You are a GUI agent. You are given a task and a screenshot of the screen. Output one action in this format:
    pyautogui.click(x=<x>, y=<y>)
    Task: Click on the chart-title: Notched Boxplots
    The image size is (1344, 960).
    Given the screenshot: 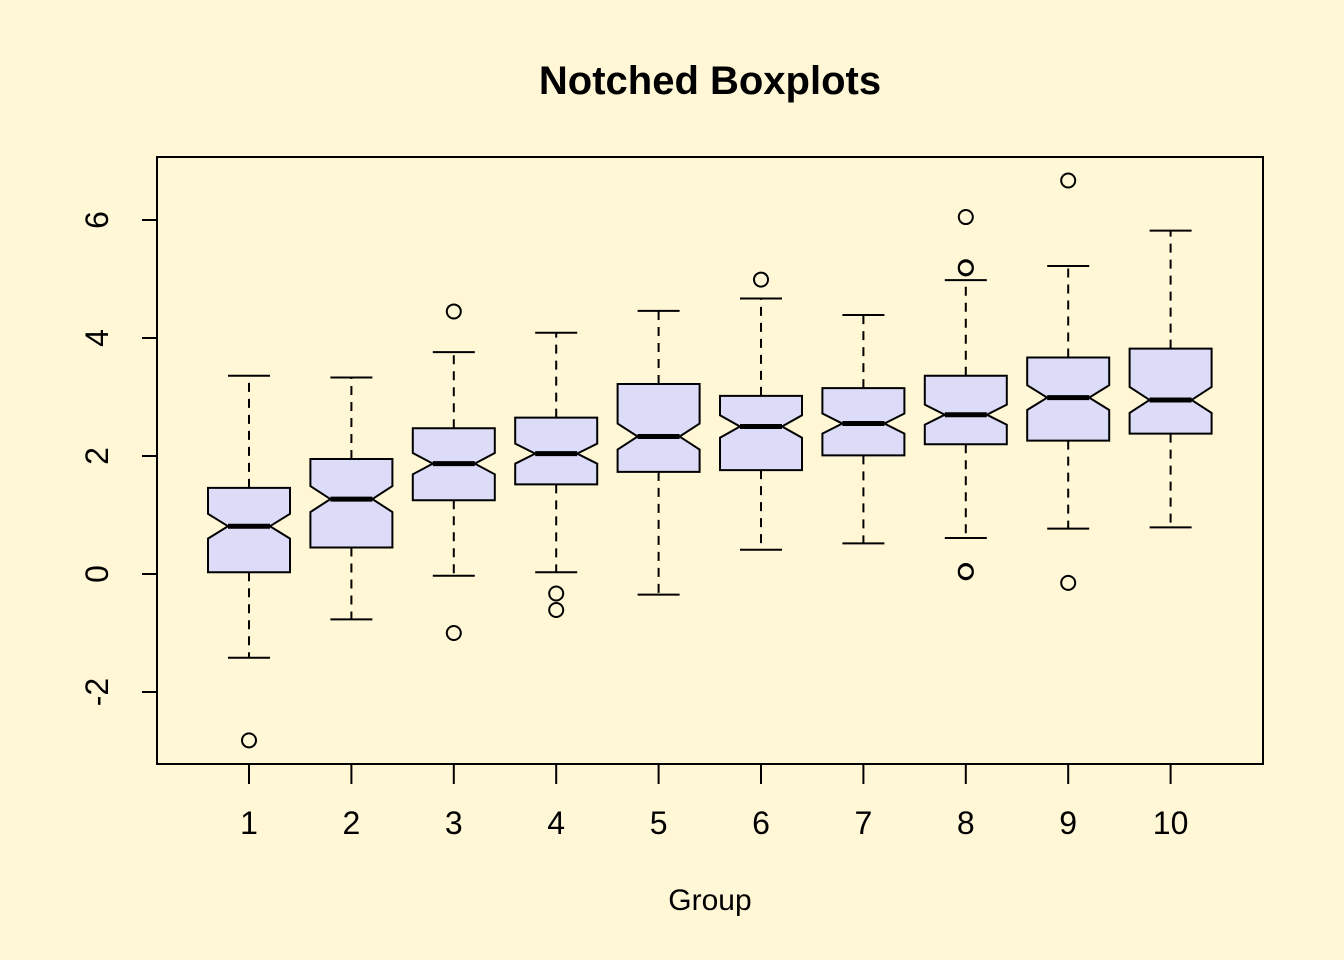 What is the action you would take?
    pyautogui.click(x=710, y=81)
    